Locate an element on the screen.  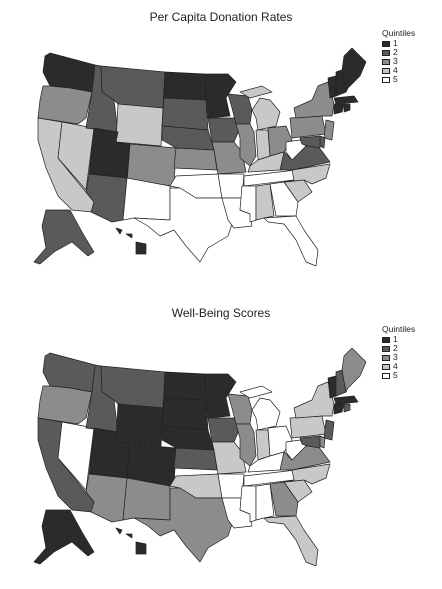
state-ar is located at coordinates (231, 486).